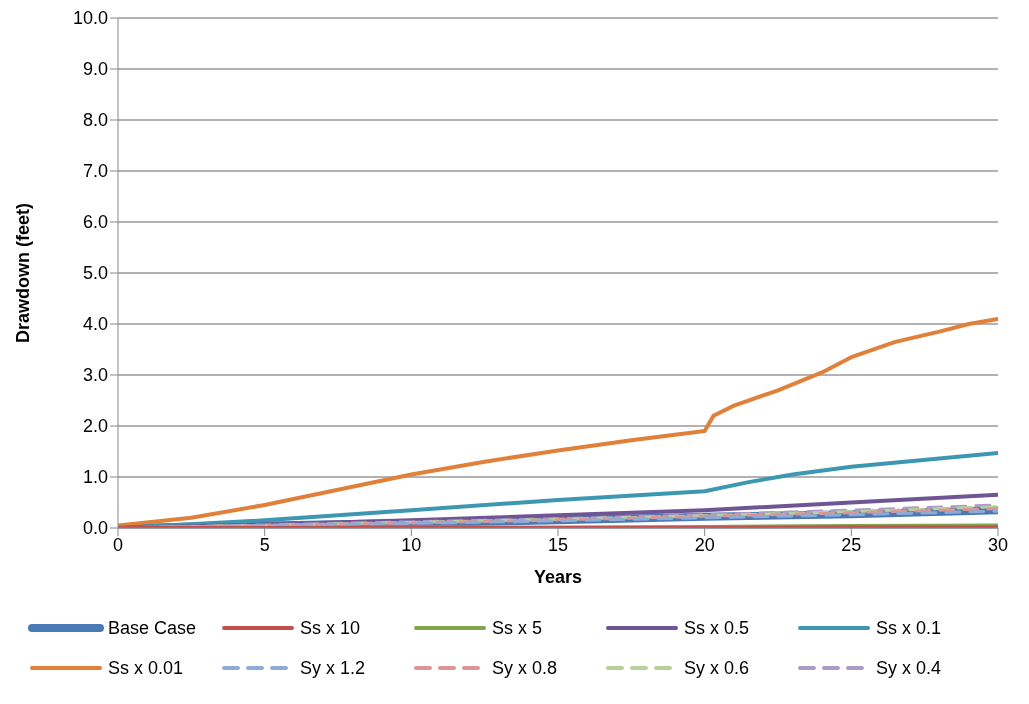  Describe the element at coordinates (23, 273) in the screenshot. I see `y-axis-title: Drawdown (feet)` at that location.